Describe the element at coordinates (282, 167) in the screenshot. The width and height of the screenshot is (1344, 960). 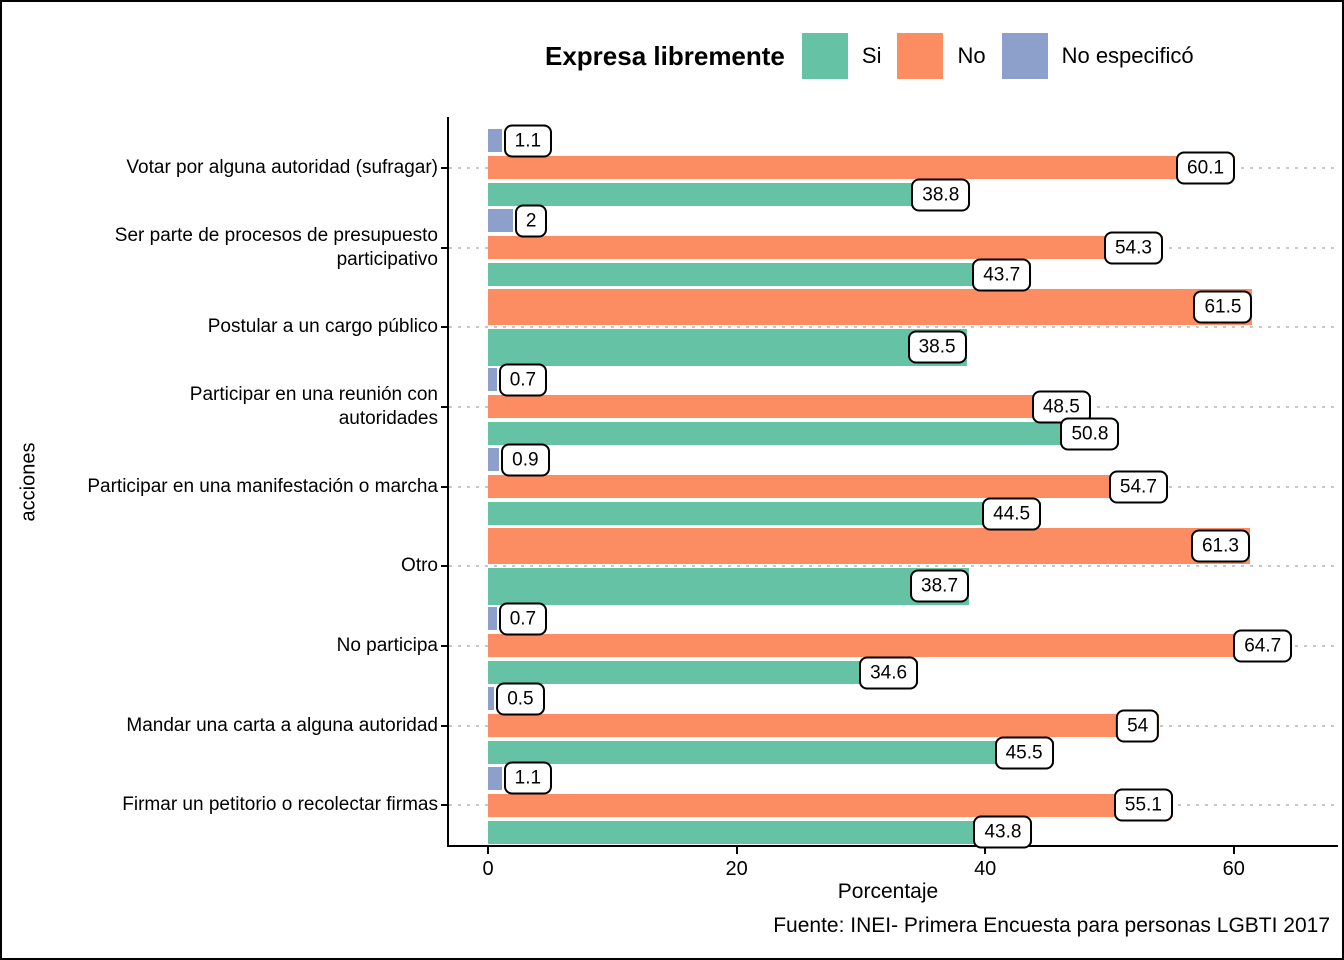
I see `category-label: Votar por alguna autoridad (sufragar)` at that location.